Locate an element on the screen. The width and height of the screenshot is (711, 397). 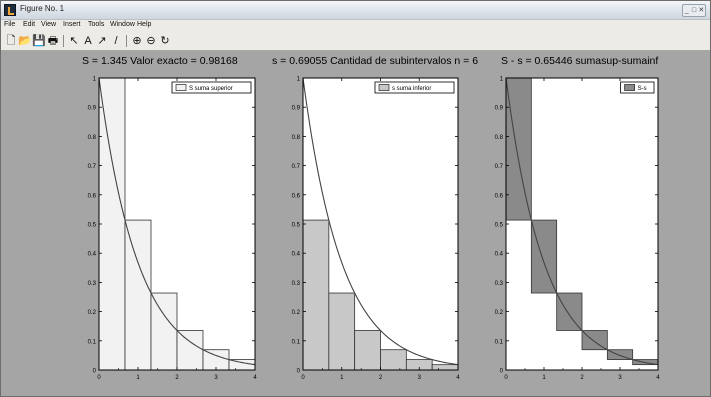
print-button: 🖶 is located at coordinates (53, 41).